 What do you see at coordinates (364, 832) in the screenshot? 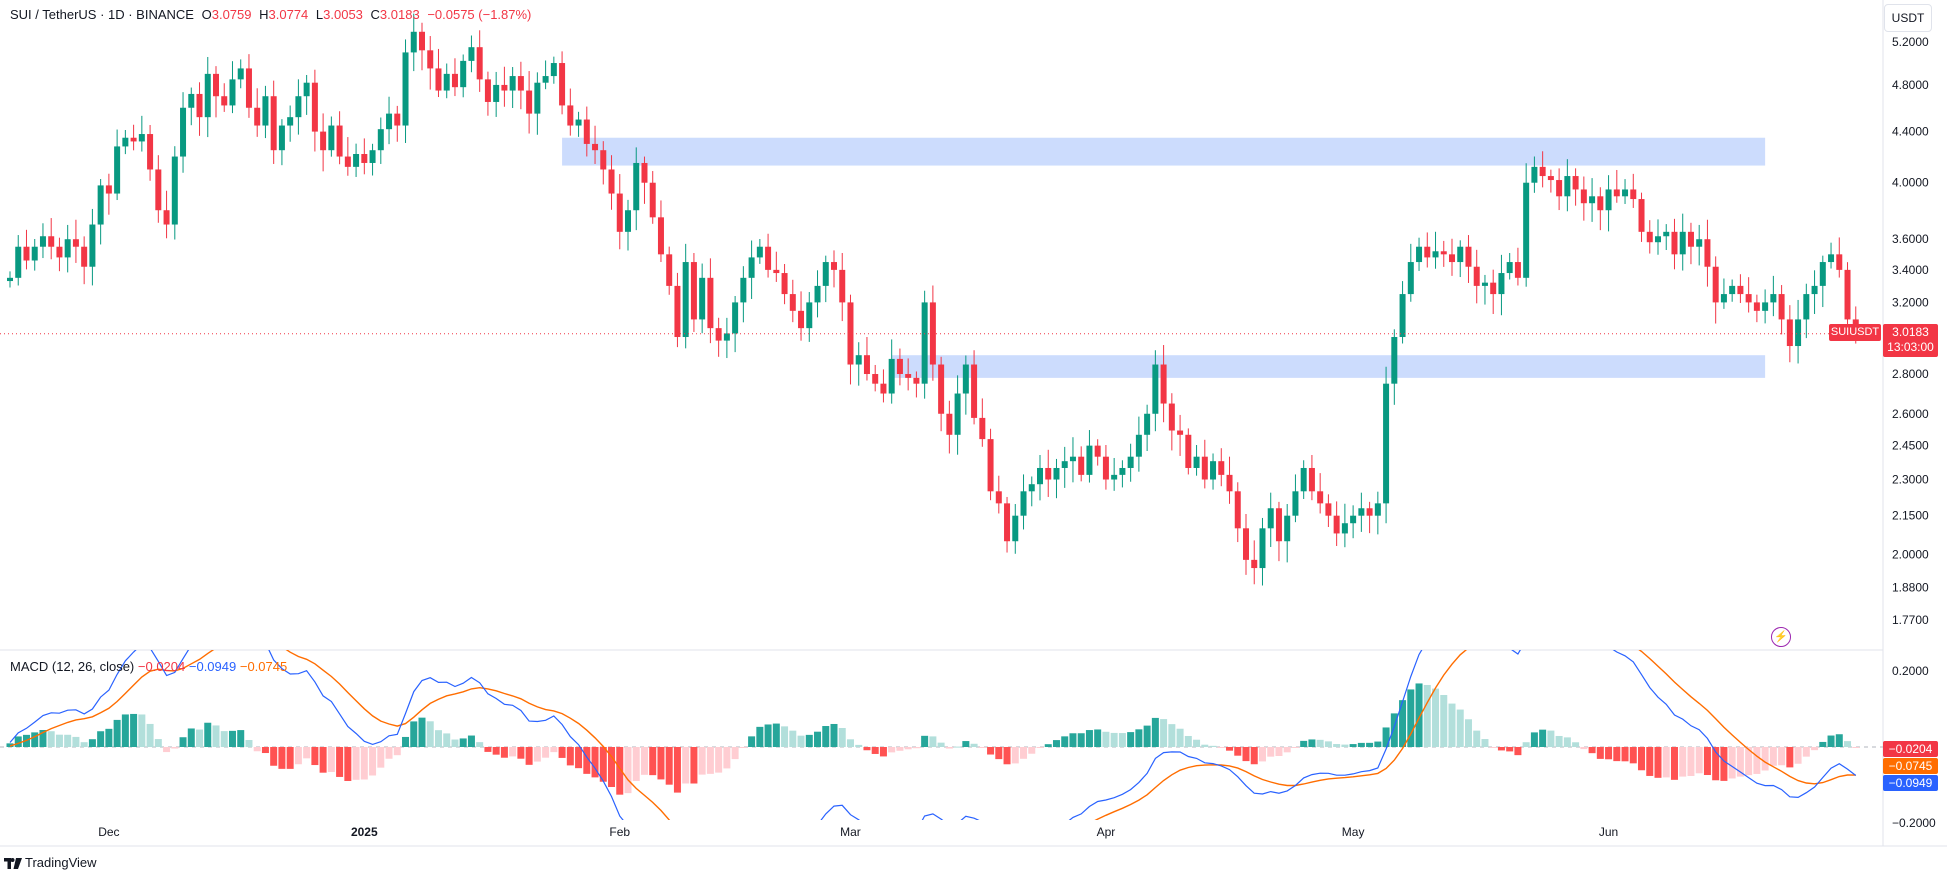
I see `date-tick-label: 2025` at bounding box center [364, 832].